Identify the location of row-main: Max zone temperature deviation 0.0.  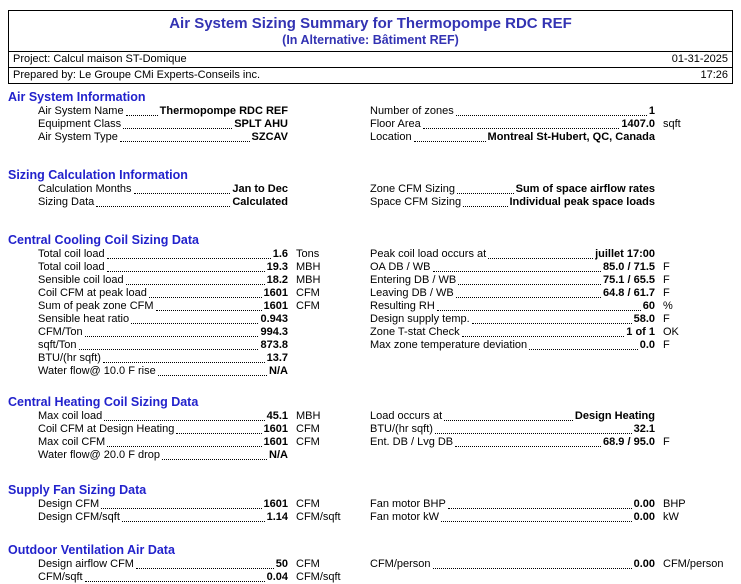
(512, 345).